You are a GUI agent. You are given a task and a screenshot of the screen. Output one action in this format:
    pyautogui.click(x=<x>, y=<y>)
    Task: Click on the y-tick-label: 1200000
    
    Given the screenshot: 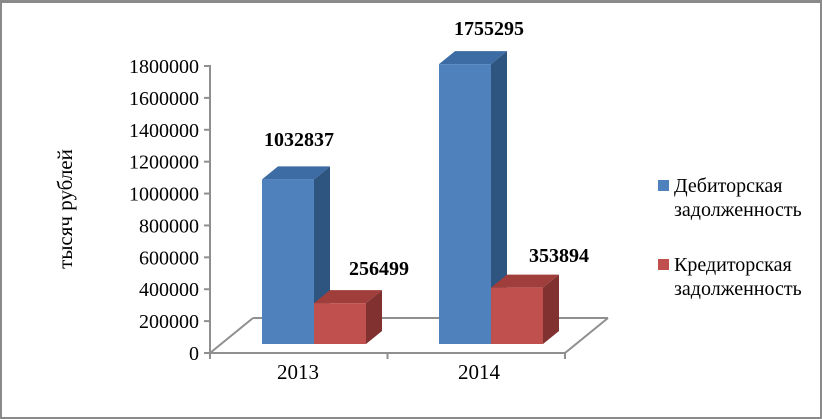 What is the action you would take?
    pyautogui.click(x=164, y=163)
    